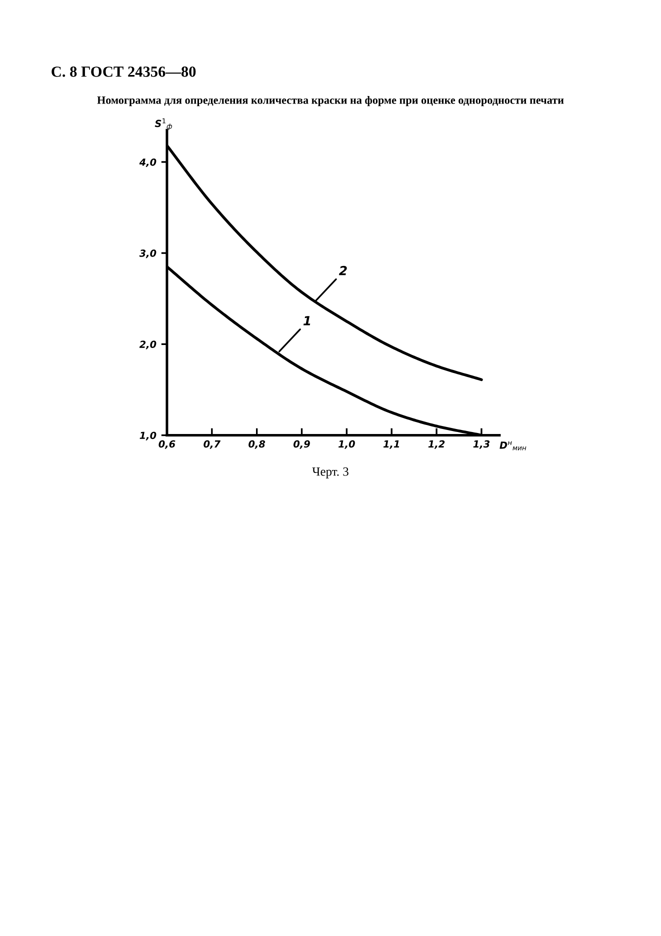 This screenshot has width=661, height=936. Describe the element at coordinates (330, 472) in the screenshot. I see `text: Черт. 3` at that location.